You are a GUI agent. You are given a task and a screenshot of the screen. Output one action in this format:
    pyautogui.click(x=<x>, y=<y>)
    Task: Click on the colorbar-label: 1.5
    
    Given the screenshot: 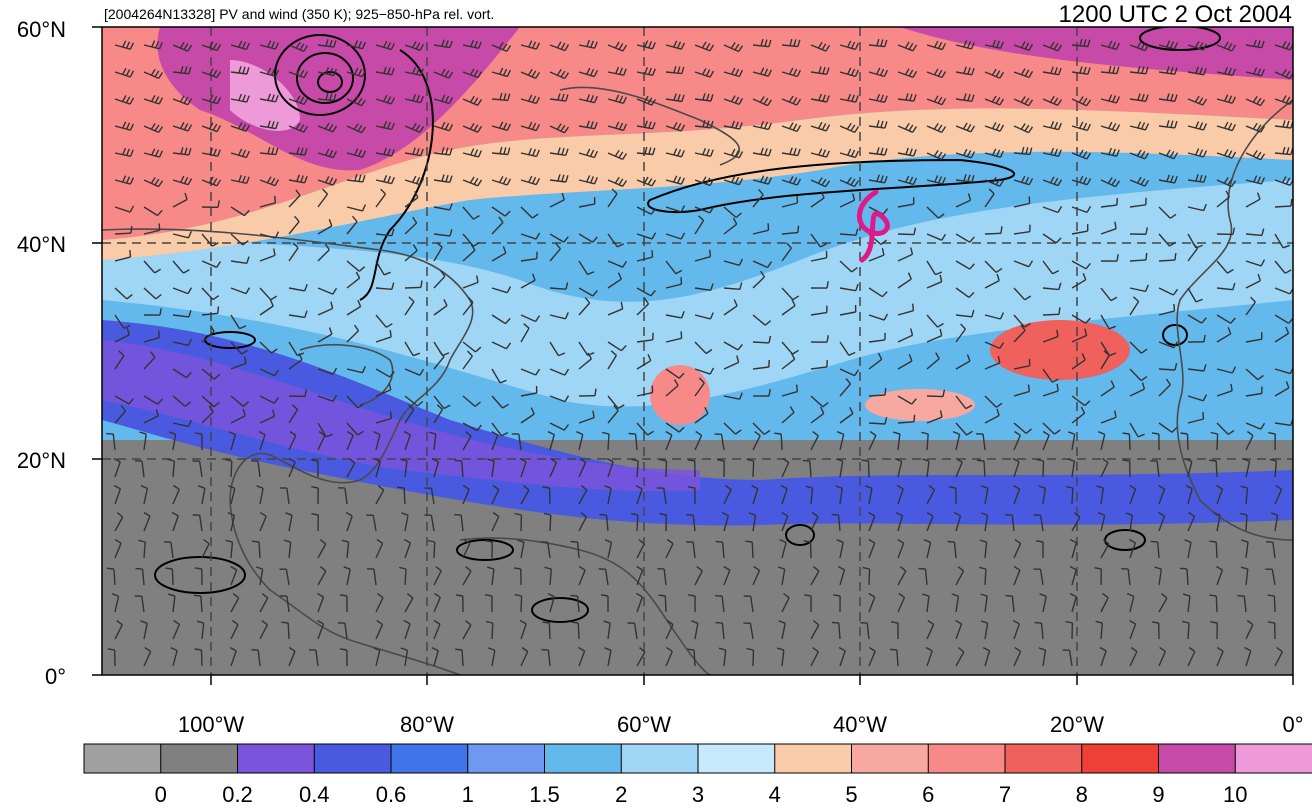 What is the action you would take?
    pyautogui.click(x=544, y=793)
    